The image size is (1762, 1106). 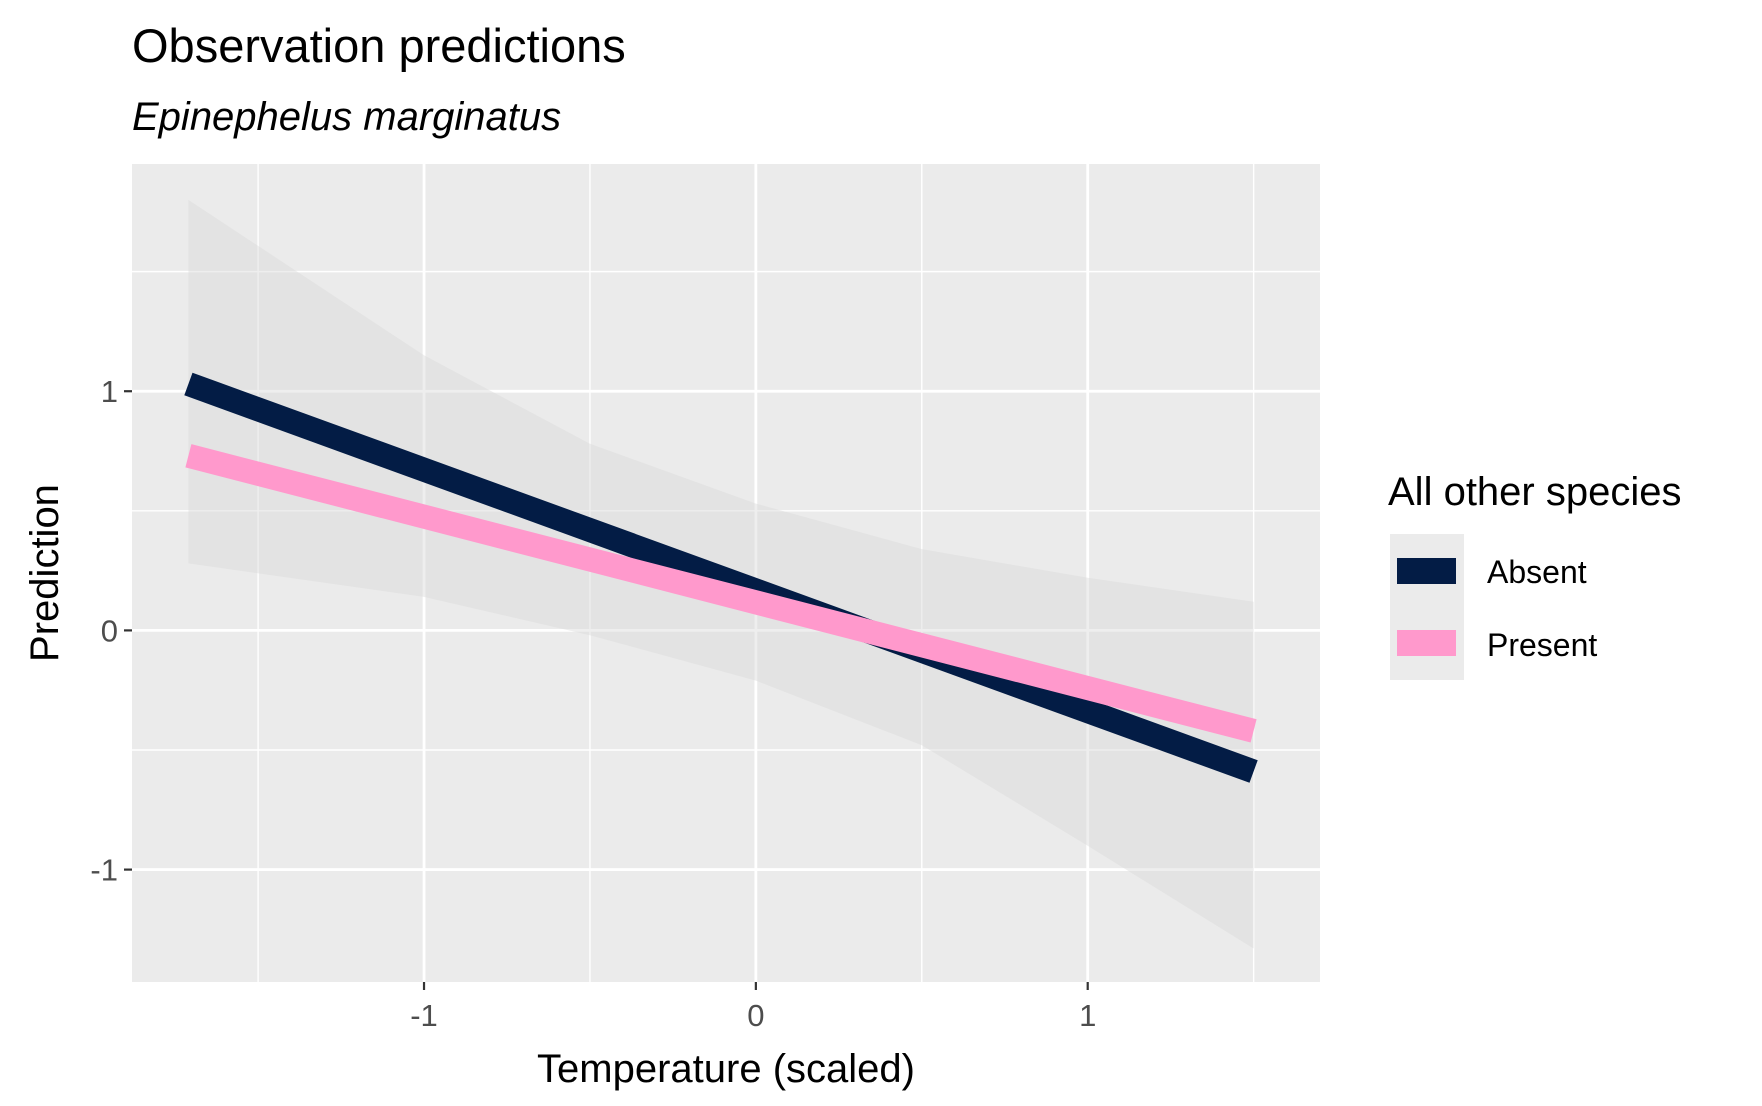 I want to click on legend-title: All other species, so click(x=1534, y=492).